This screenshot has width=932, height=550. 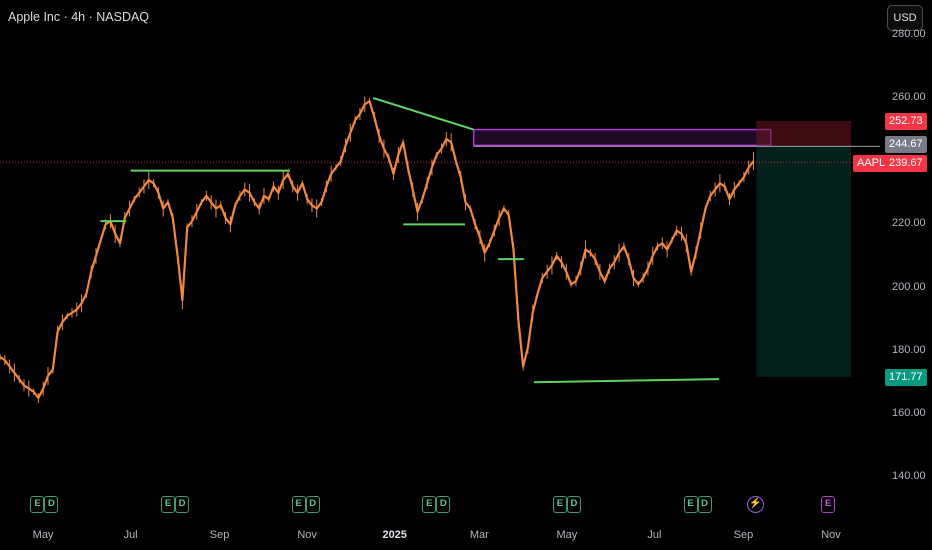 I want to click on stop-price-label: 252.73, so click(x=906, y=121).